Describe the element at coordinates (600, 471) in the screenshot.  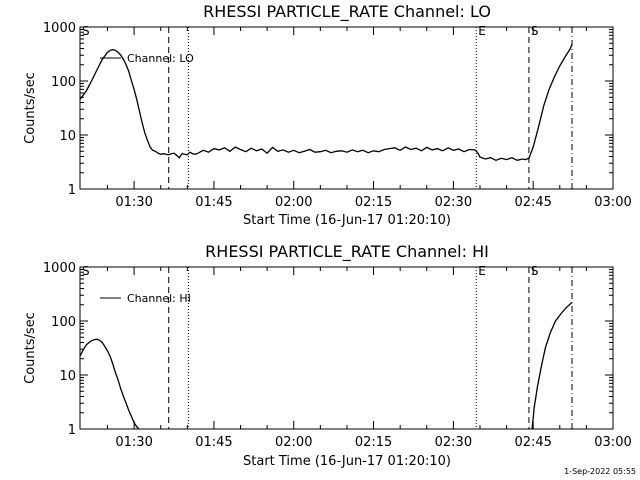
I see `generation-date: 1-Sep-2022 05:55` at that location.